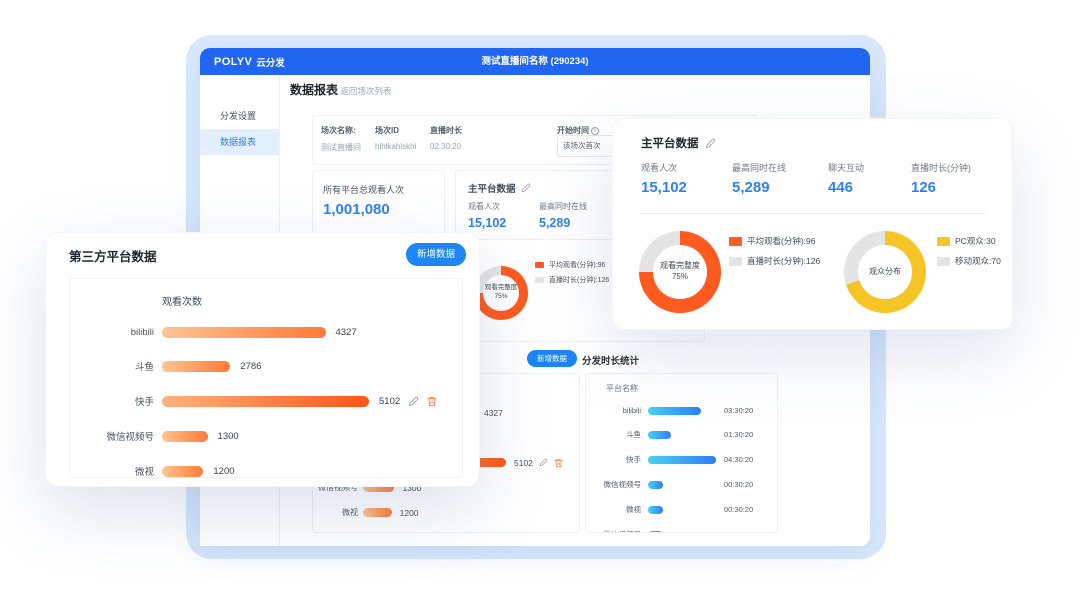 Image resolution: width=1080 pixels, height=599 pixels. Describe the element at coordinates (233, 61) in the screenshot. I see `logo-text: POLYV` at that location.